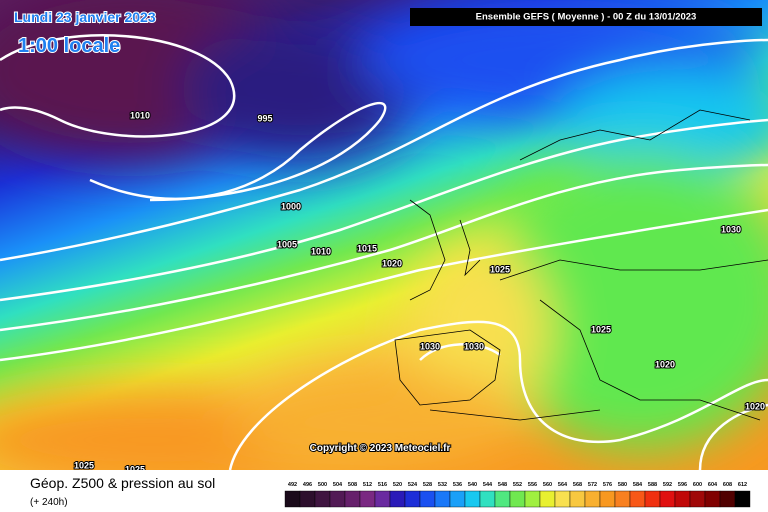 The image size is (768, 512). Describe the element at coordinates (69, 46) in the screenshot. I see `local-time: 1:00 locale` at that location.